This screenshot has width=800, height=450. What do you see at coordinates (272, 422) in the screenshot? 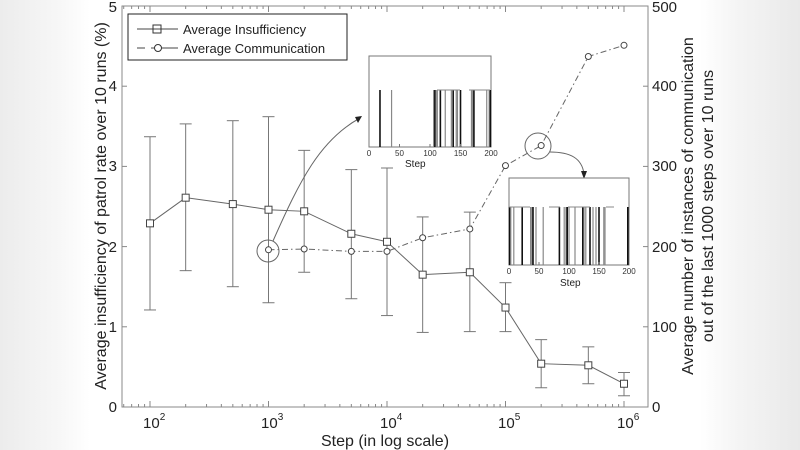
I see `x-tick-label: 10³` at bounding box center [272, 422].